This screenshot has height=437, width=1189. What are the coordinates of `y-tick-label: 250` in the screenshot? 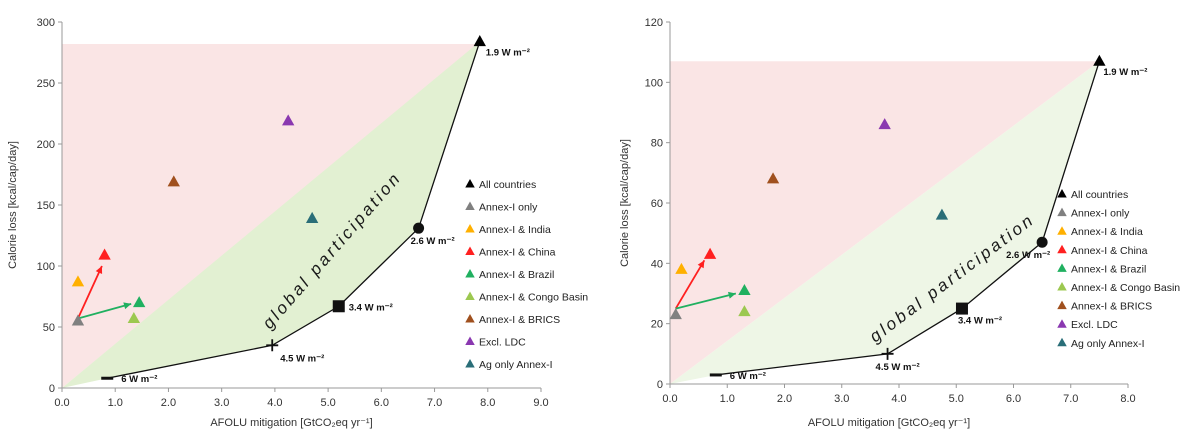 It's located at (46, 84).